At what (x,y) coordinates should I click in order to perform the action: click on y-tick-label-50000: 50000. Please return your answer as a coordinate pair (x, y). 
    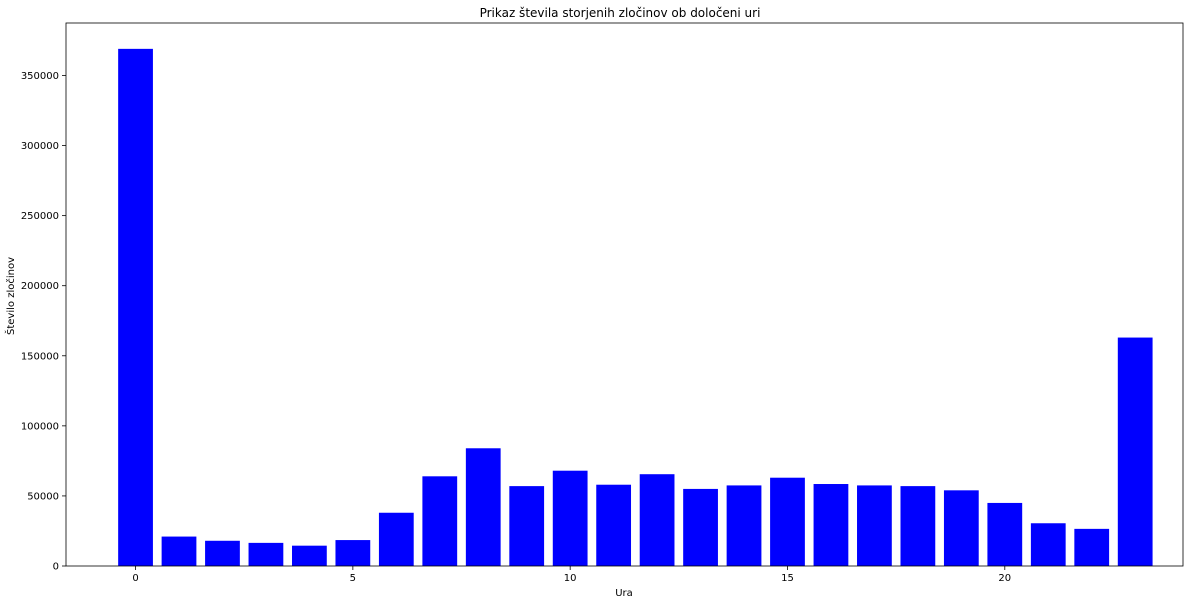
    Looking at the image, I should click on (43, 496).